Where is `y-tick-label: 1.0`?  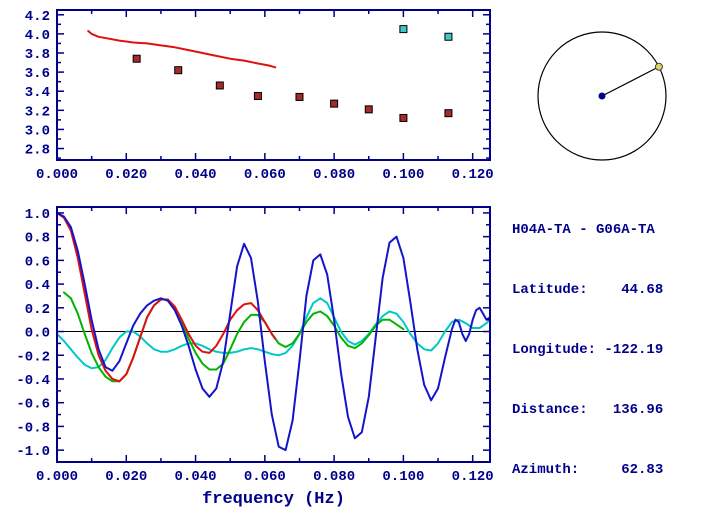 y-tick-label: 1.0 is located at coordinates (37, 215).